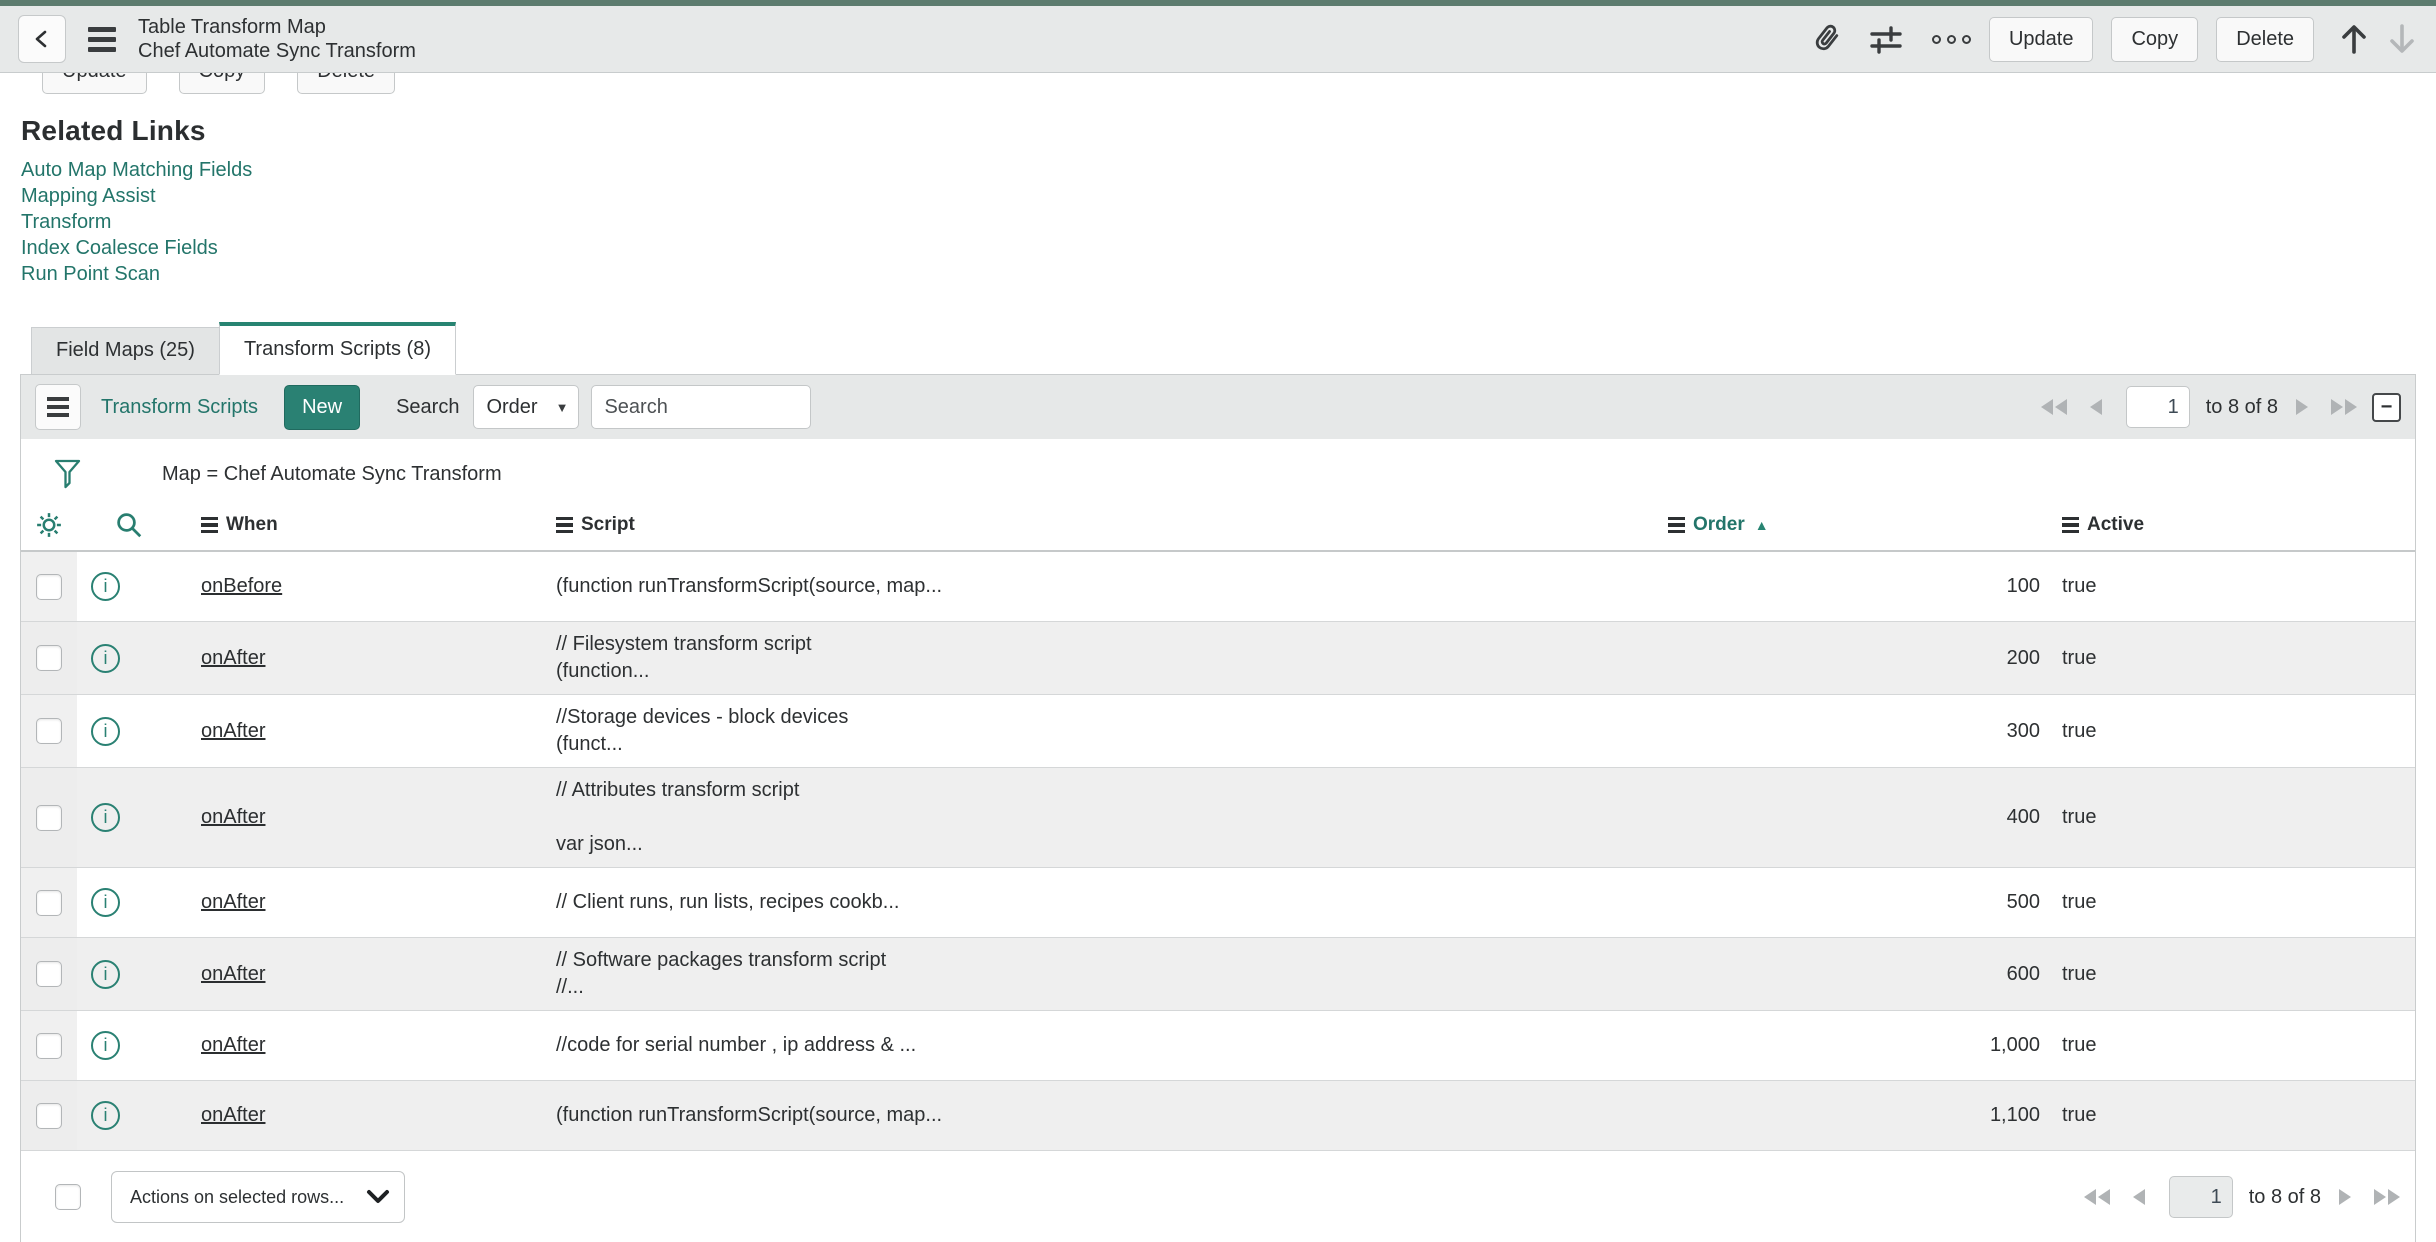 The height and width of the screenshot is (1242, 2436). I want to click on personalize-list-gear-icon, so click(49, 525).